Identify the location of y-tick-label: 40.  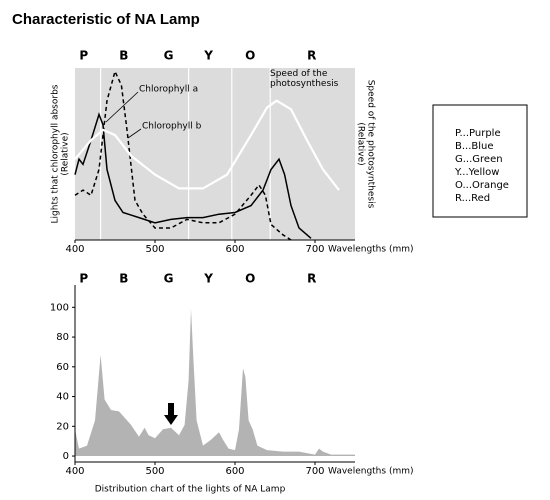
(62, 397).